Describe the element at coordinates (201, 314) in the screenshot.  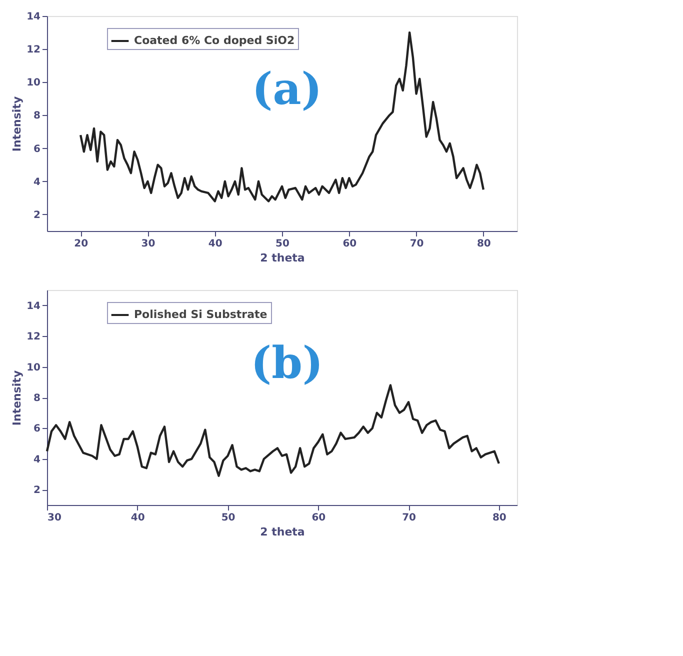
I see `legend-label: Polished Si Substrate` at that location.